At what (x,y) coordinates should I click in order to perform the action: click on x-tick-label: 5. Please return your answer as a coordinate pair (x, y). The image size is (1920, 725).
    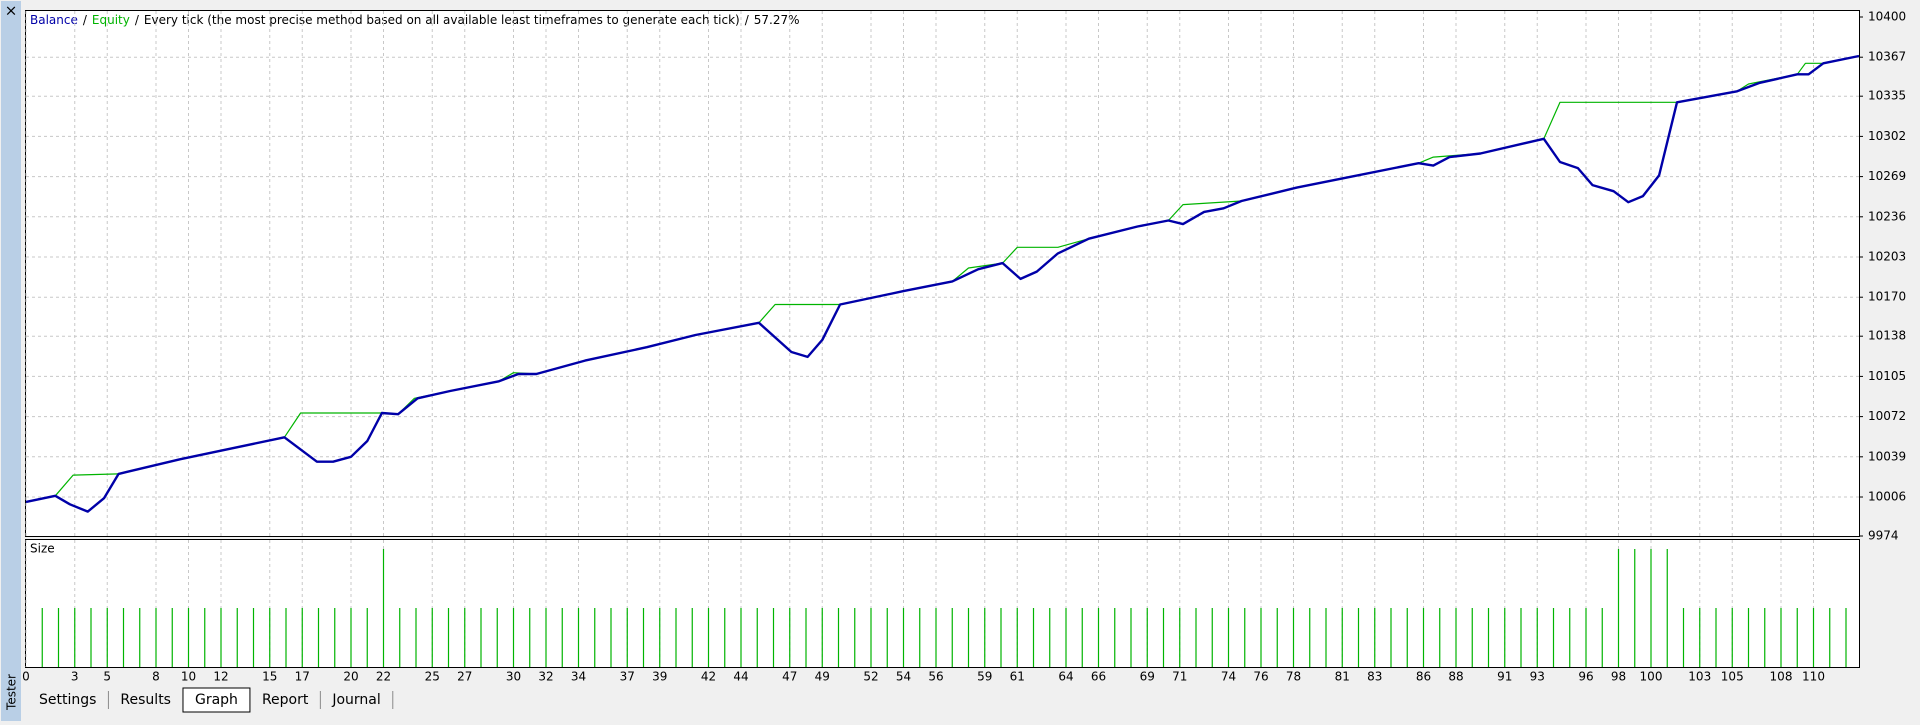
    Looking at the image, I should click on (107, 677).